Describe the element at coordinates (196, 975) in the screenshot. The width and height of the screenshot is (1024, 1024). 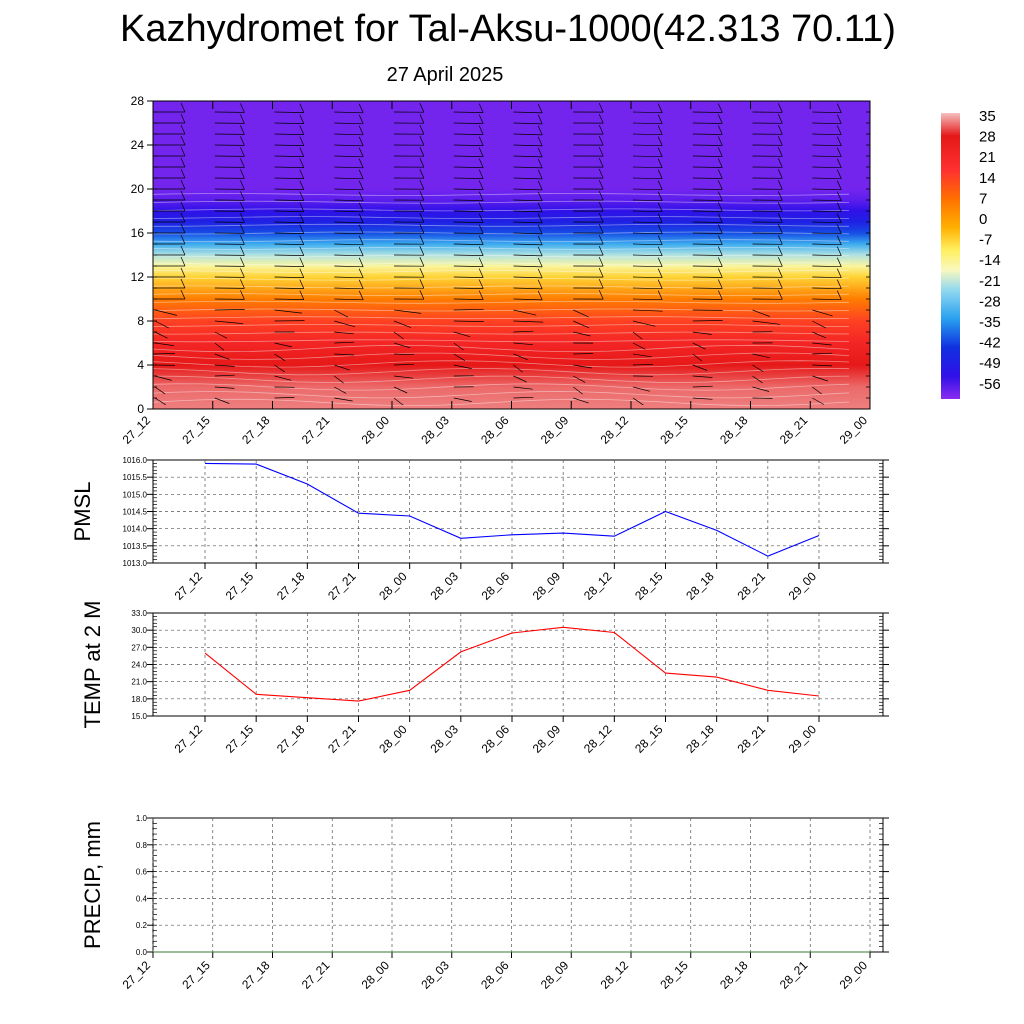
I see `x-tick-label: 27_15` at that location.